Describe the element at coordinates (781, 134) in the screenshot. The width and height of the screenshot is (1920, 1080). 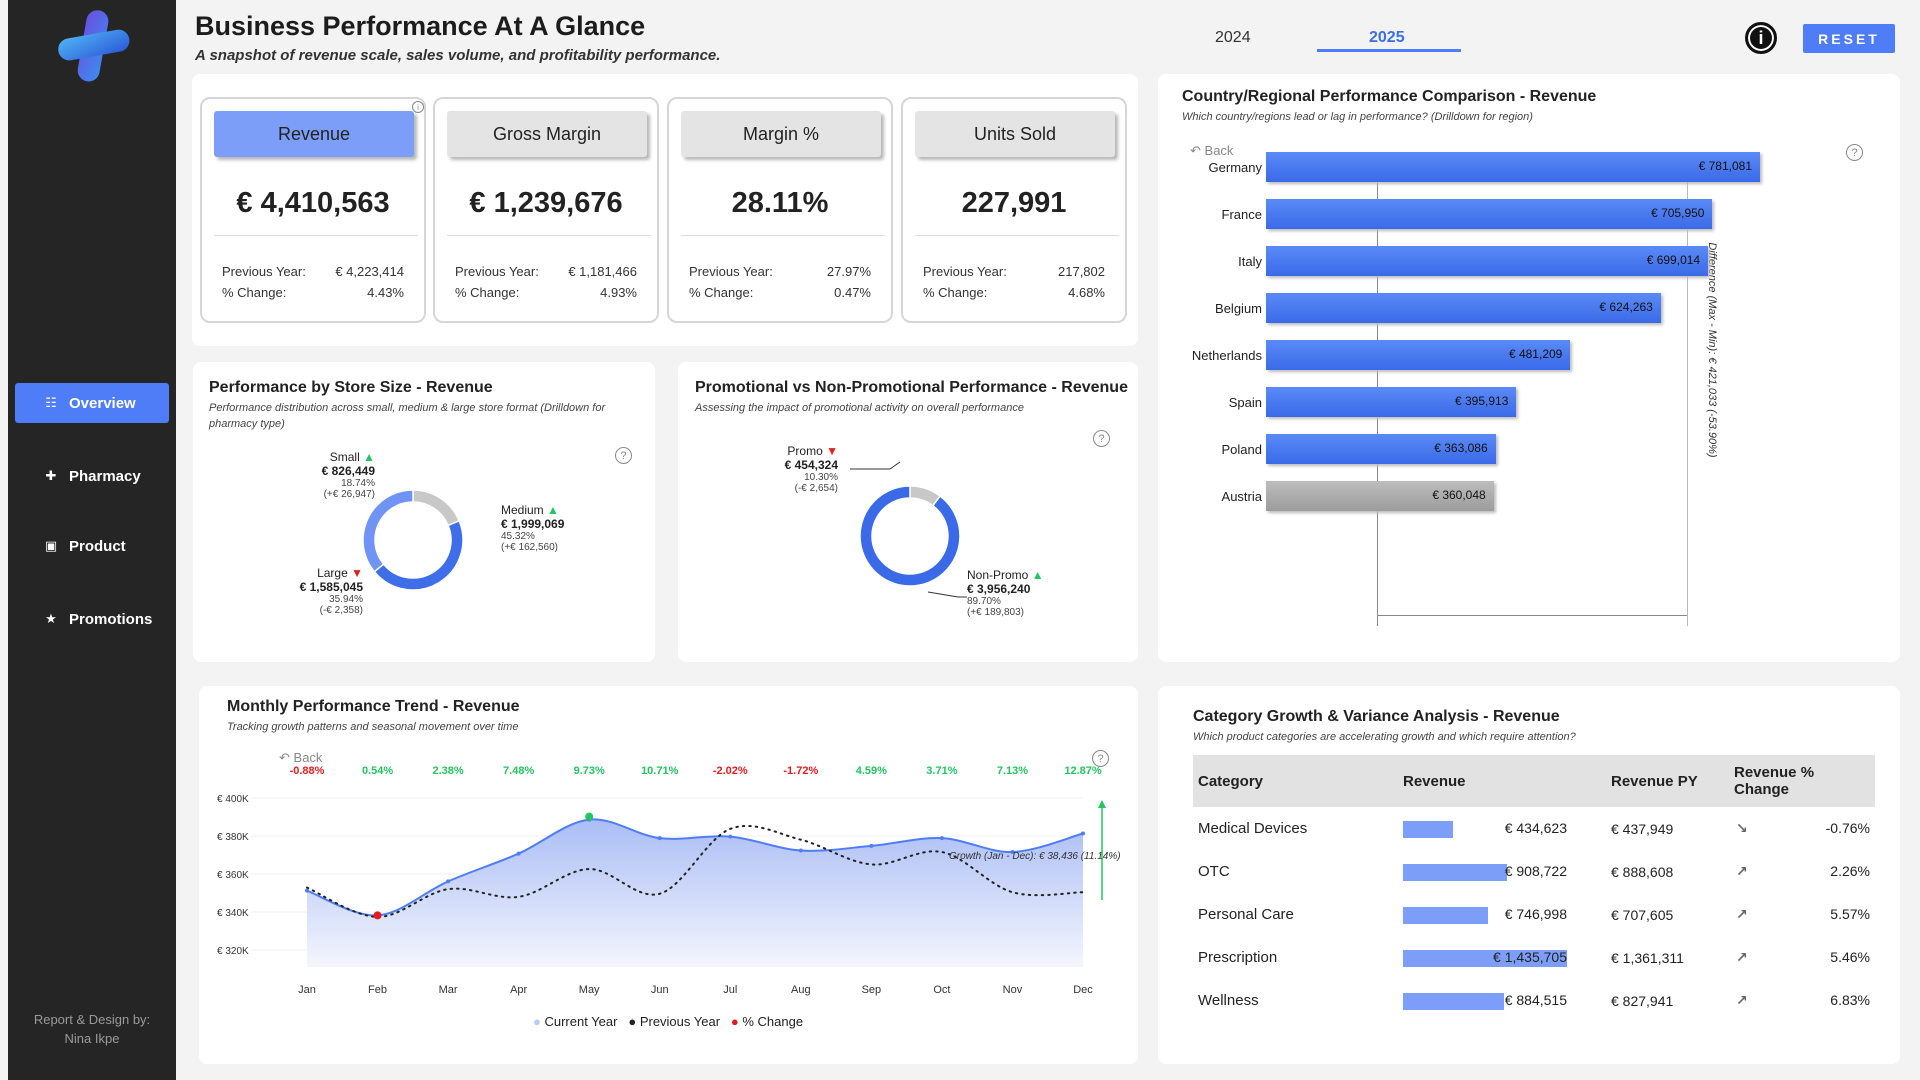
I see `kpi-select-button: Margin %` at that location.